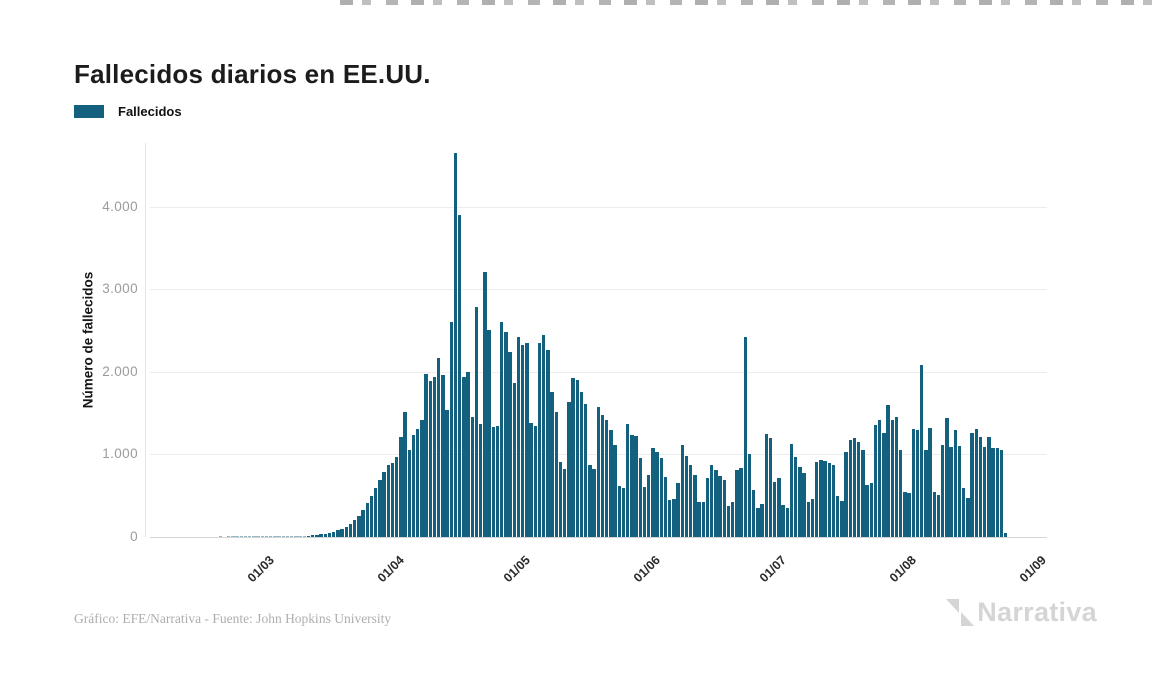 The image size is (1157, 674). Describe the element at coordinates (252, 74) in the screenshot. I see `chart-title: Fallecidos diarios en EE.UU.` at that location.